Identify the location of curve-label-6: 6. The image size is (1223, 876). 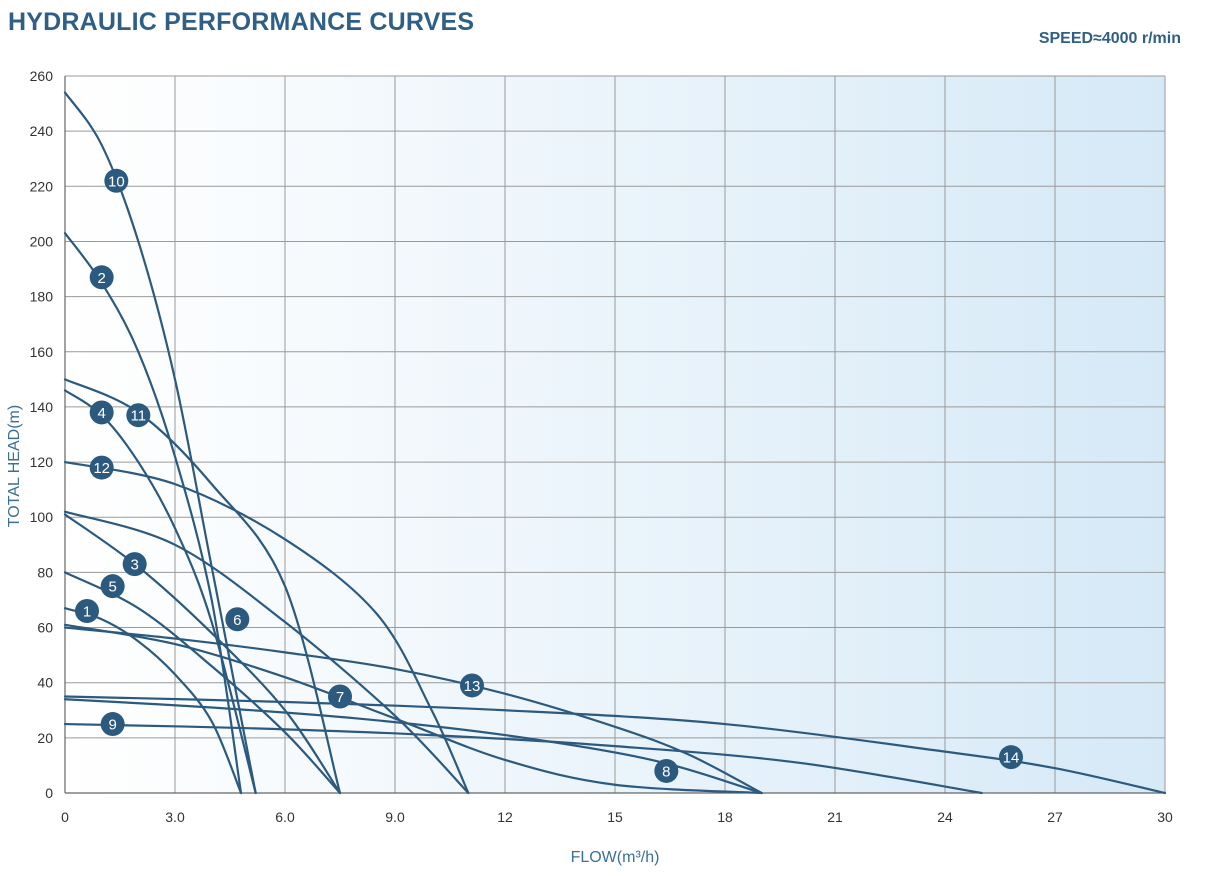
(237, 619).